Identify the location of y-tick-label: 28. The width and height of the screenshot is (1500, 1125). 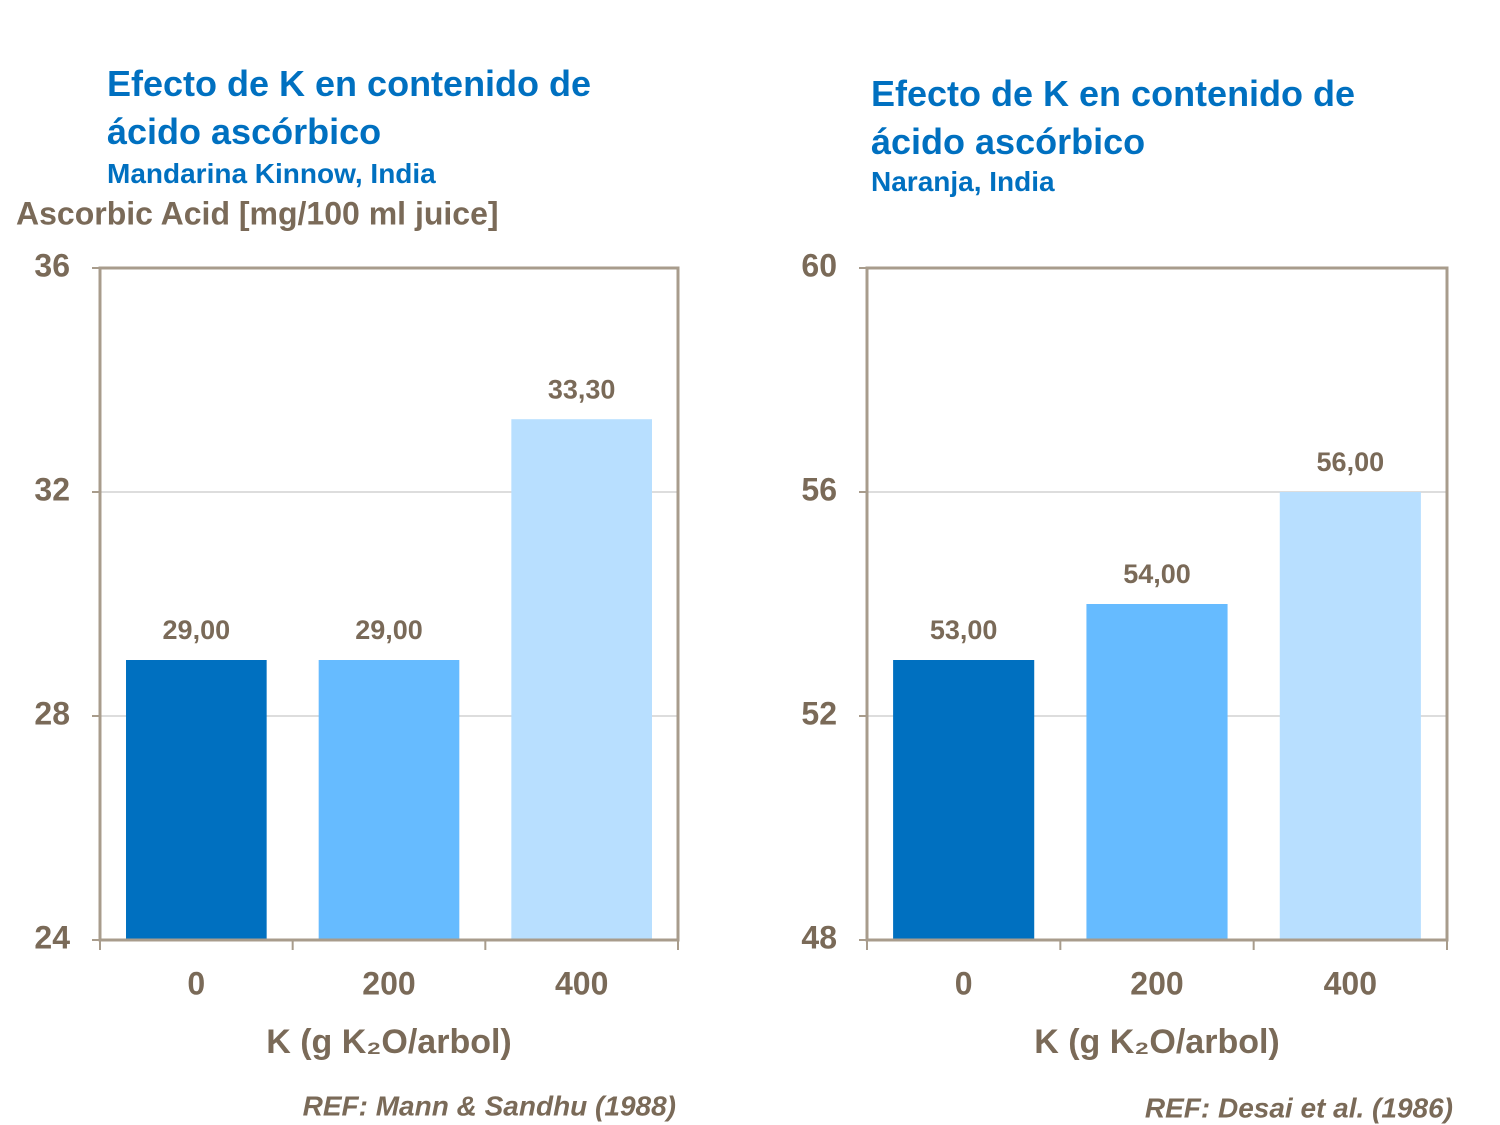
(52, 713).